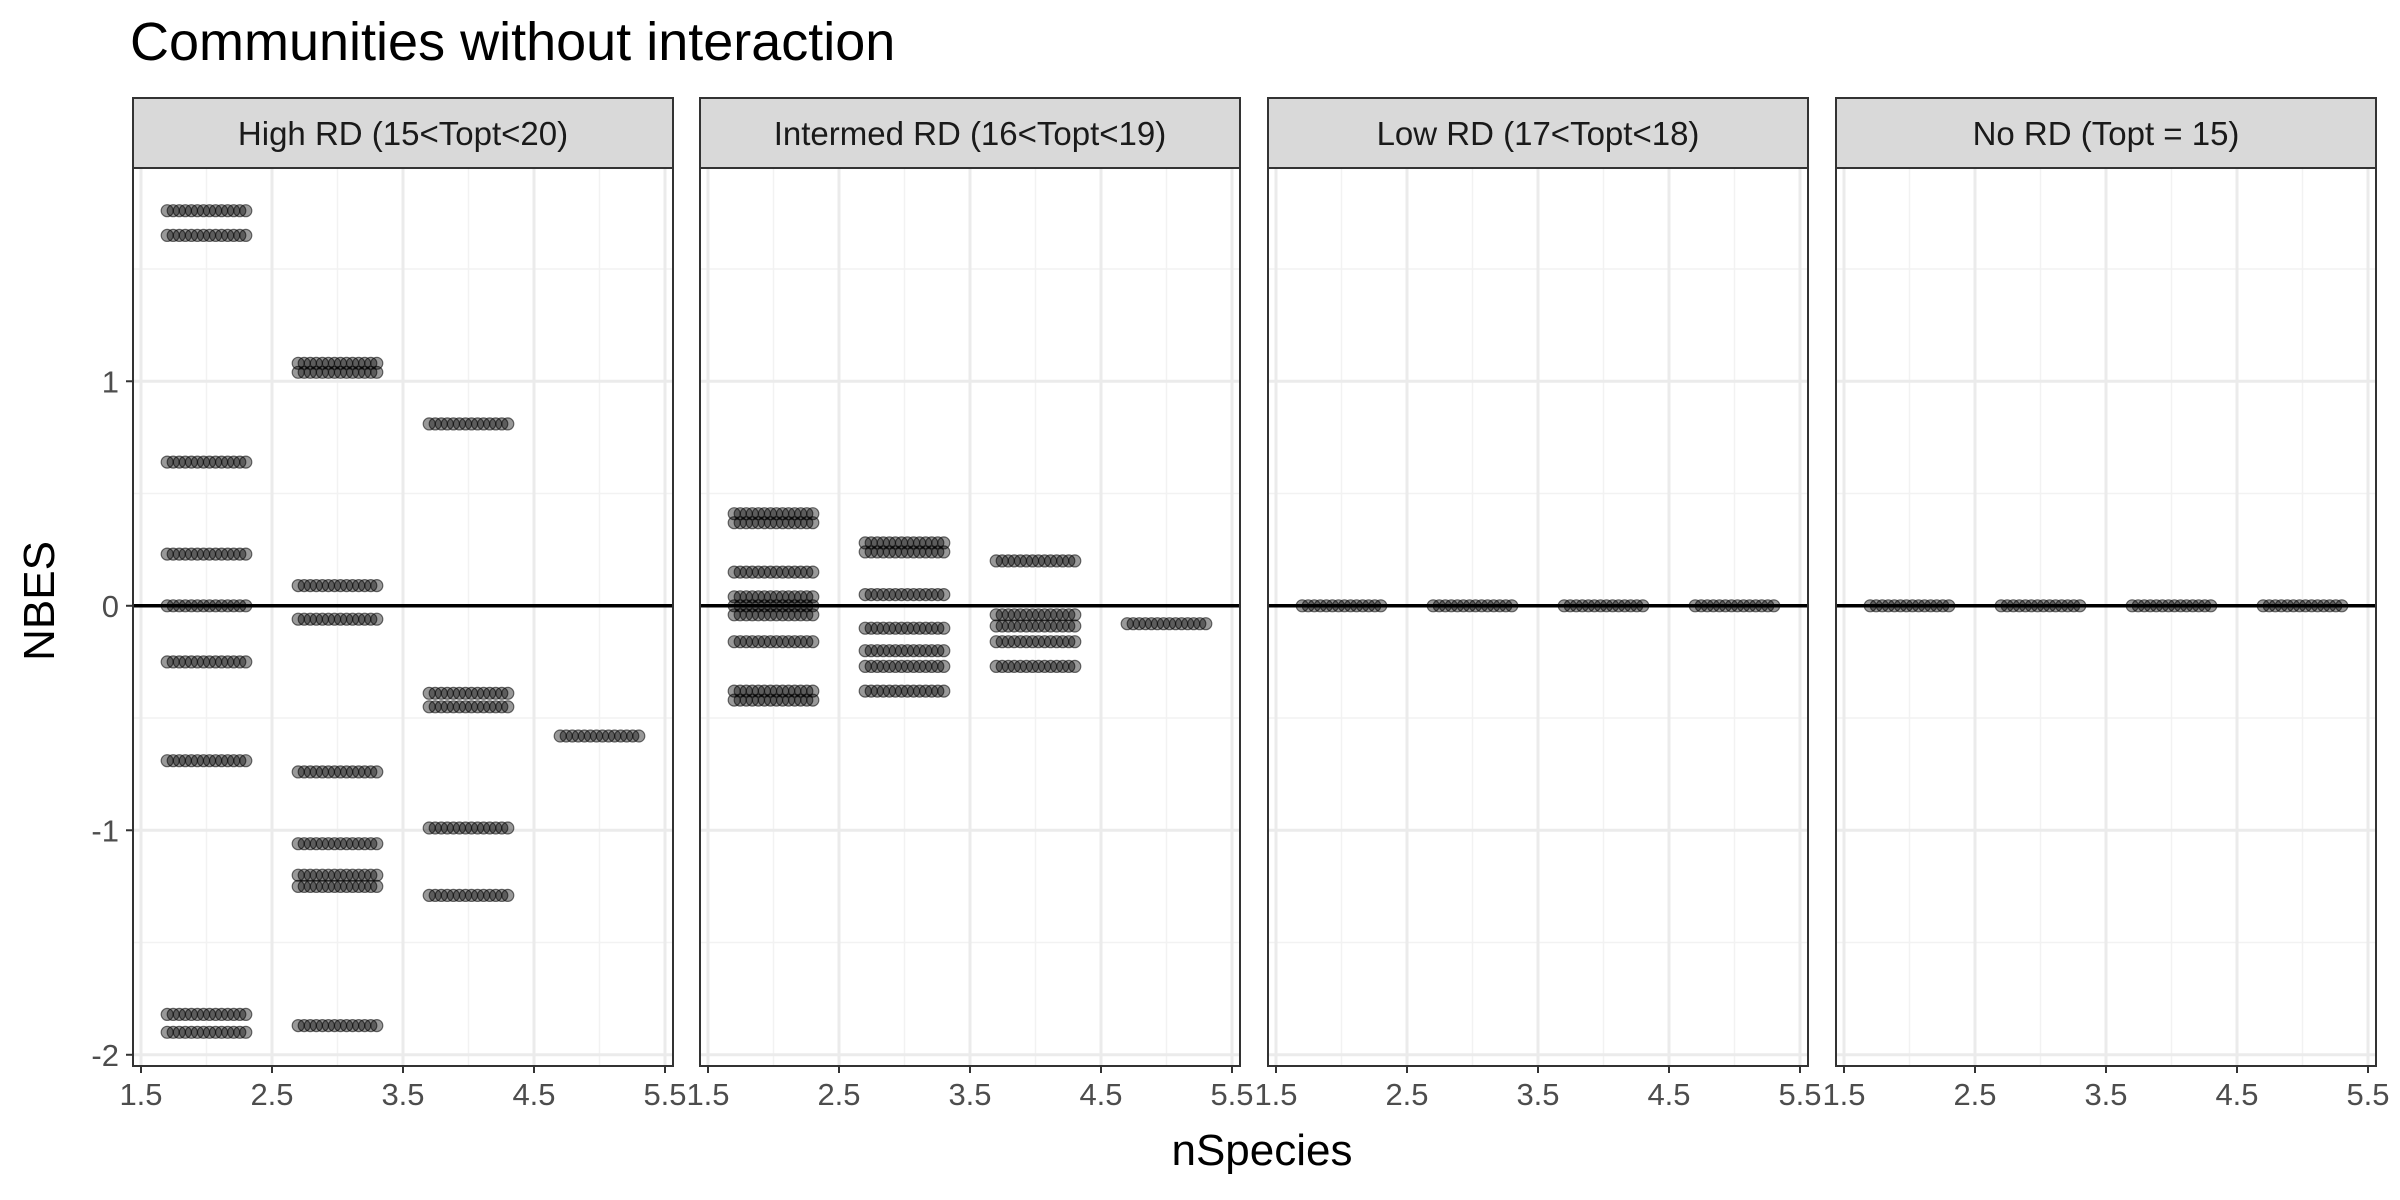 This screenshot has width=2400, height=1200. What do you see at coordinates (105, 830) in the screenshot?
I see `y-tick-label: -1` at bounding box center [105, 830].